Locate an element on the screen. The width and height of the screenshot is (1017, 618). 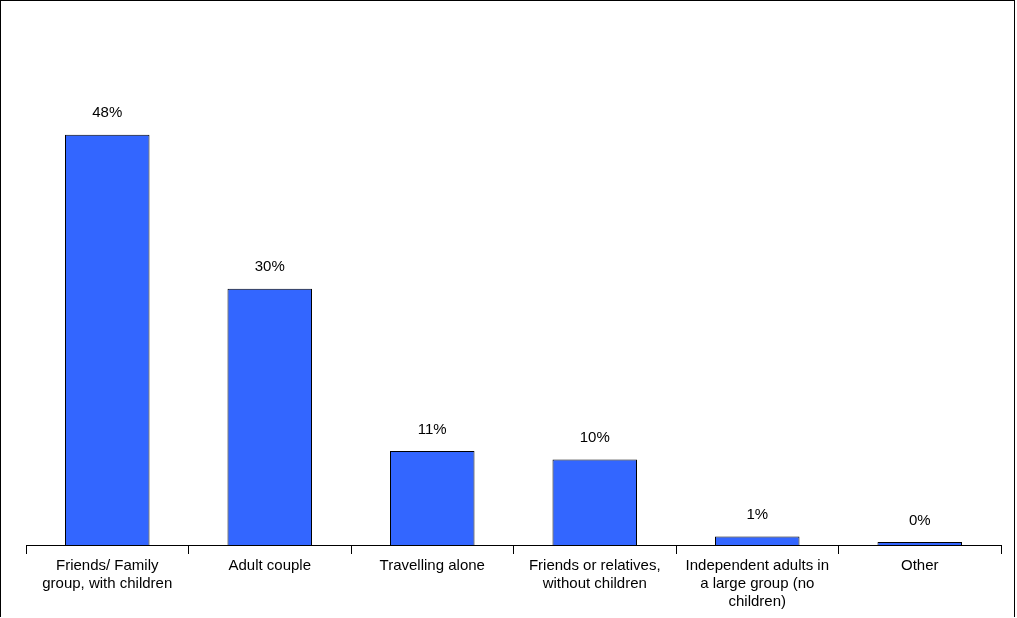
x-tick-label: Adult couple is located at coordinates (270, 565).